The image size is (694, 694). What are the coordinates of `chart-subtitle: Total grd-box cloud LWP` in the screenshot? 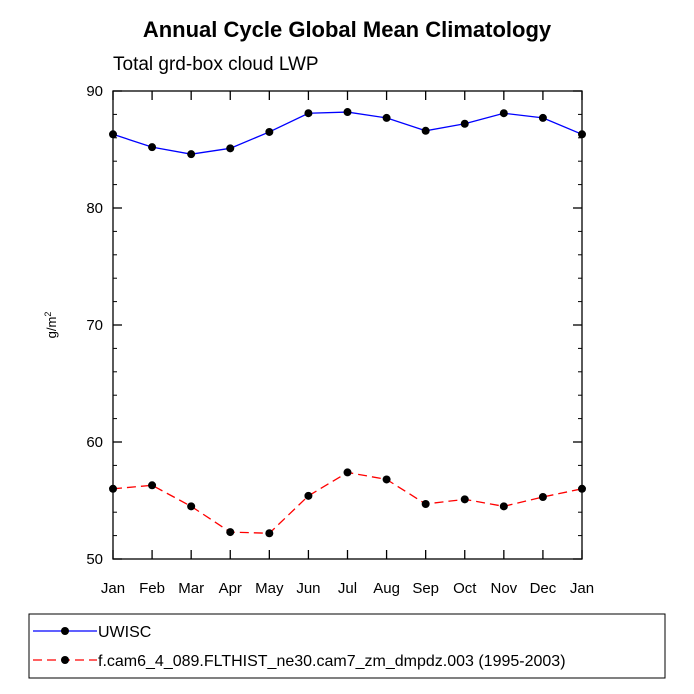 It's located at (216, 64).